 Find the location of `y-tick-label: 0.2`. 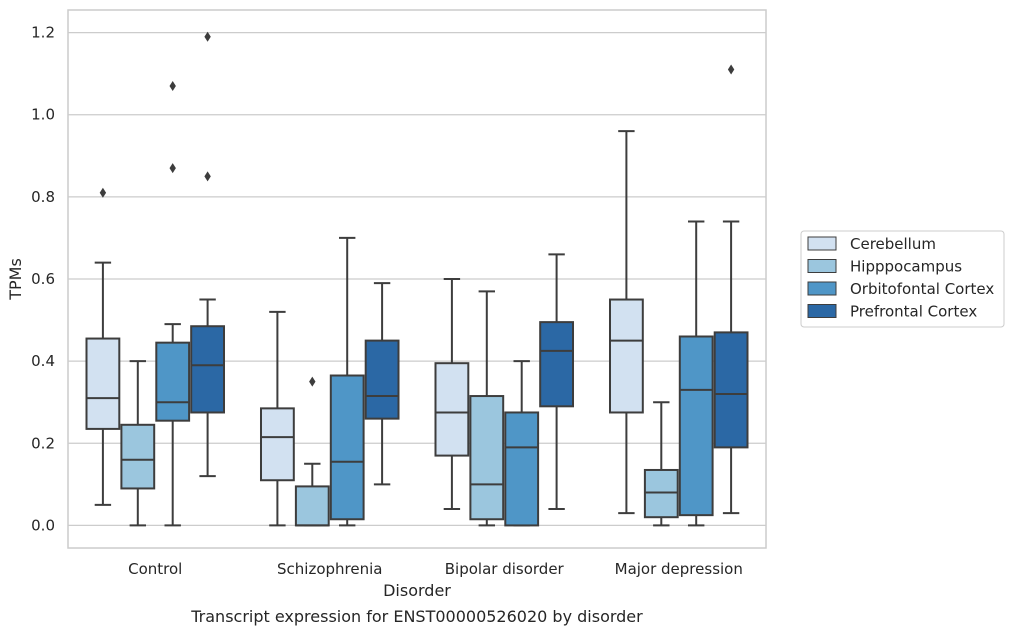

y-tick-label: 0.2 is located at coordinates (43, 443).